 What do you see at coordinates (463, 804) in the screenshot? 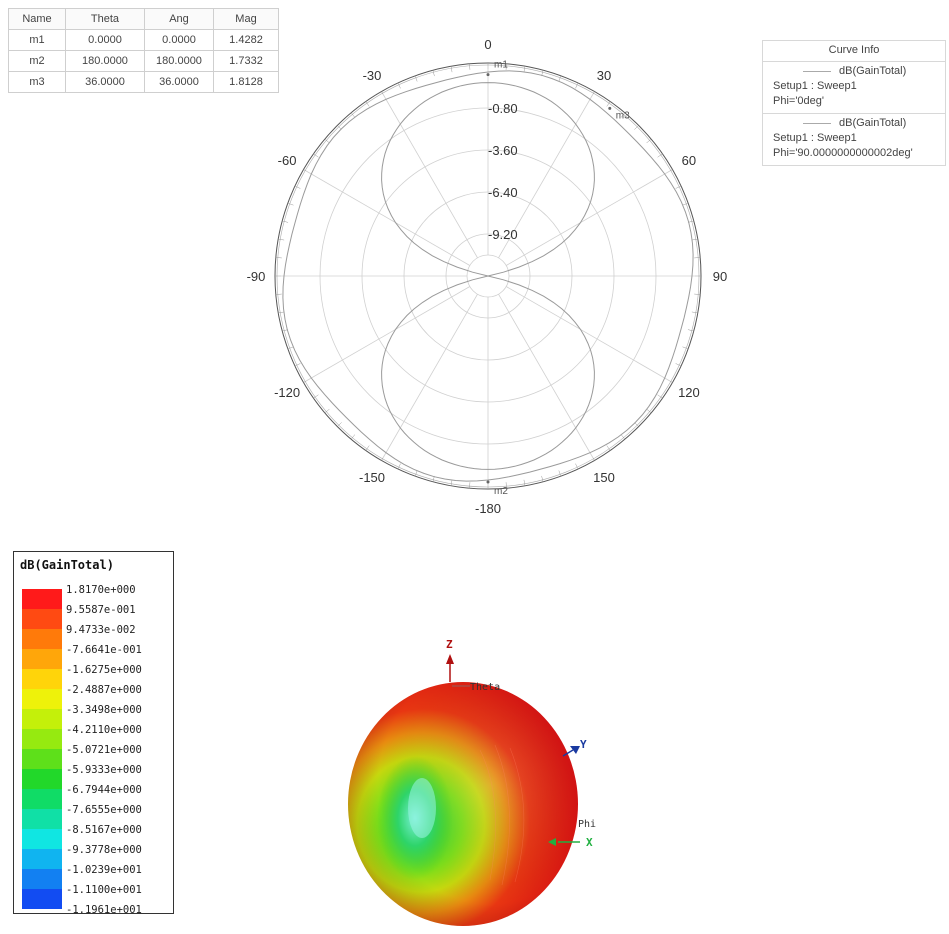
I see `donut-body` at bounding box center [463, 804].